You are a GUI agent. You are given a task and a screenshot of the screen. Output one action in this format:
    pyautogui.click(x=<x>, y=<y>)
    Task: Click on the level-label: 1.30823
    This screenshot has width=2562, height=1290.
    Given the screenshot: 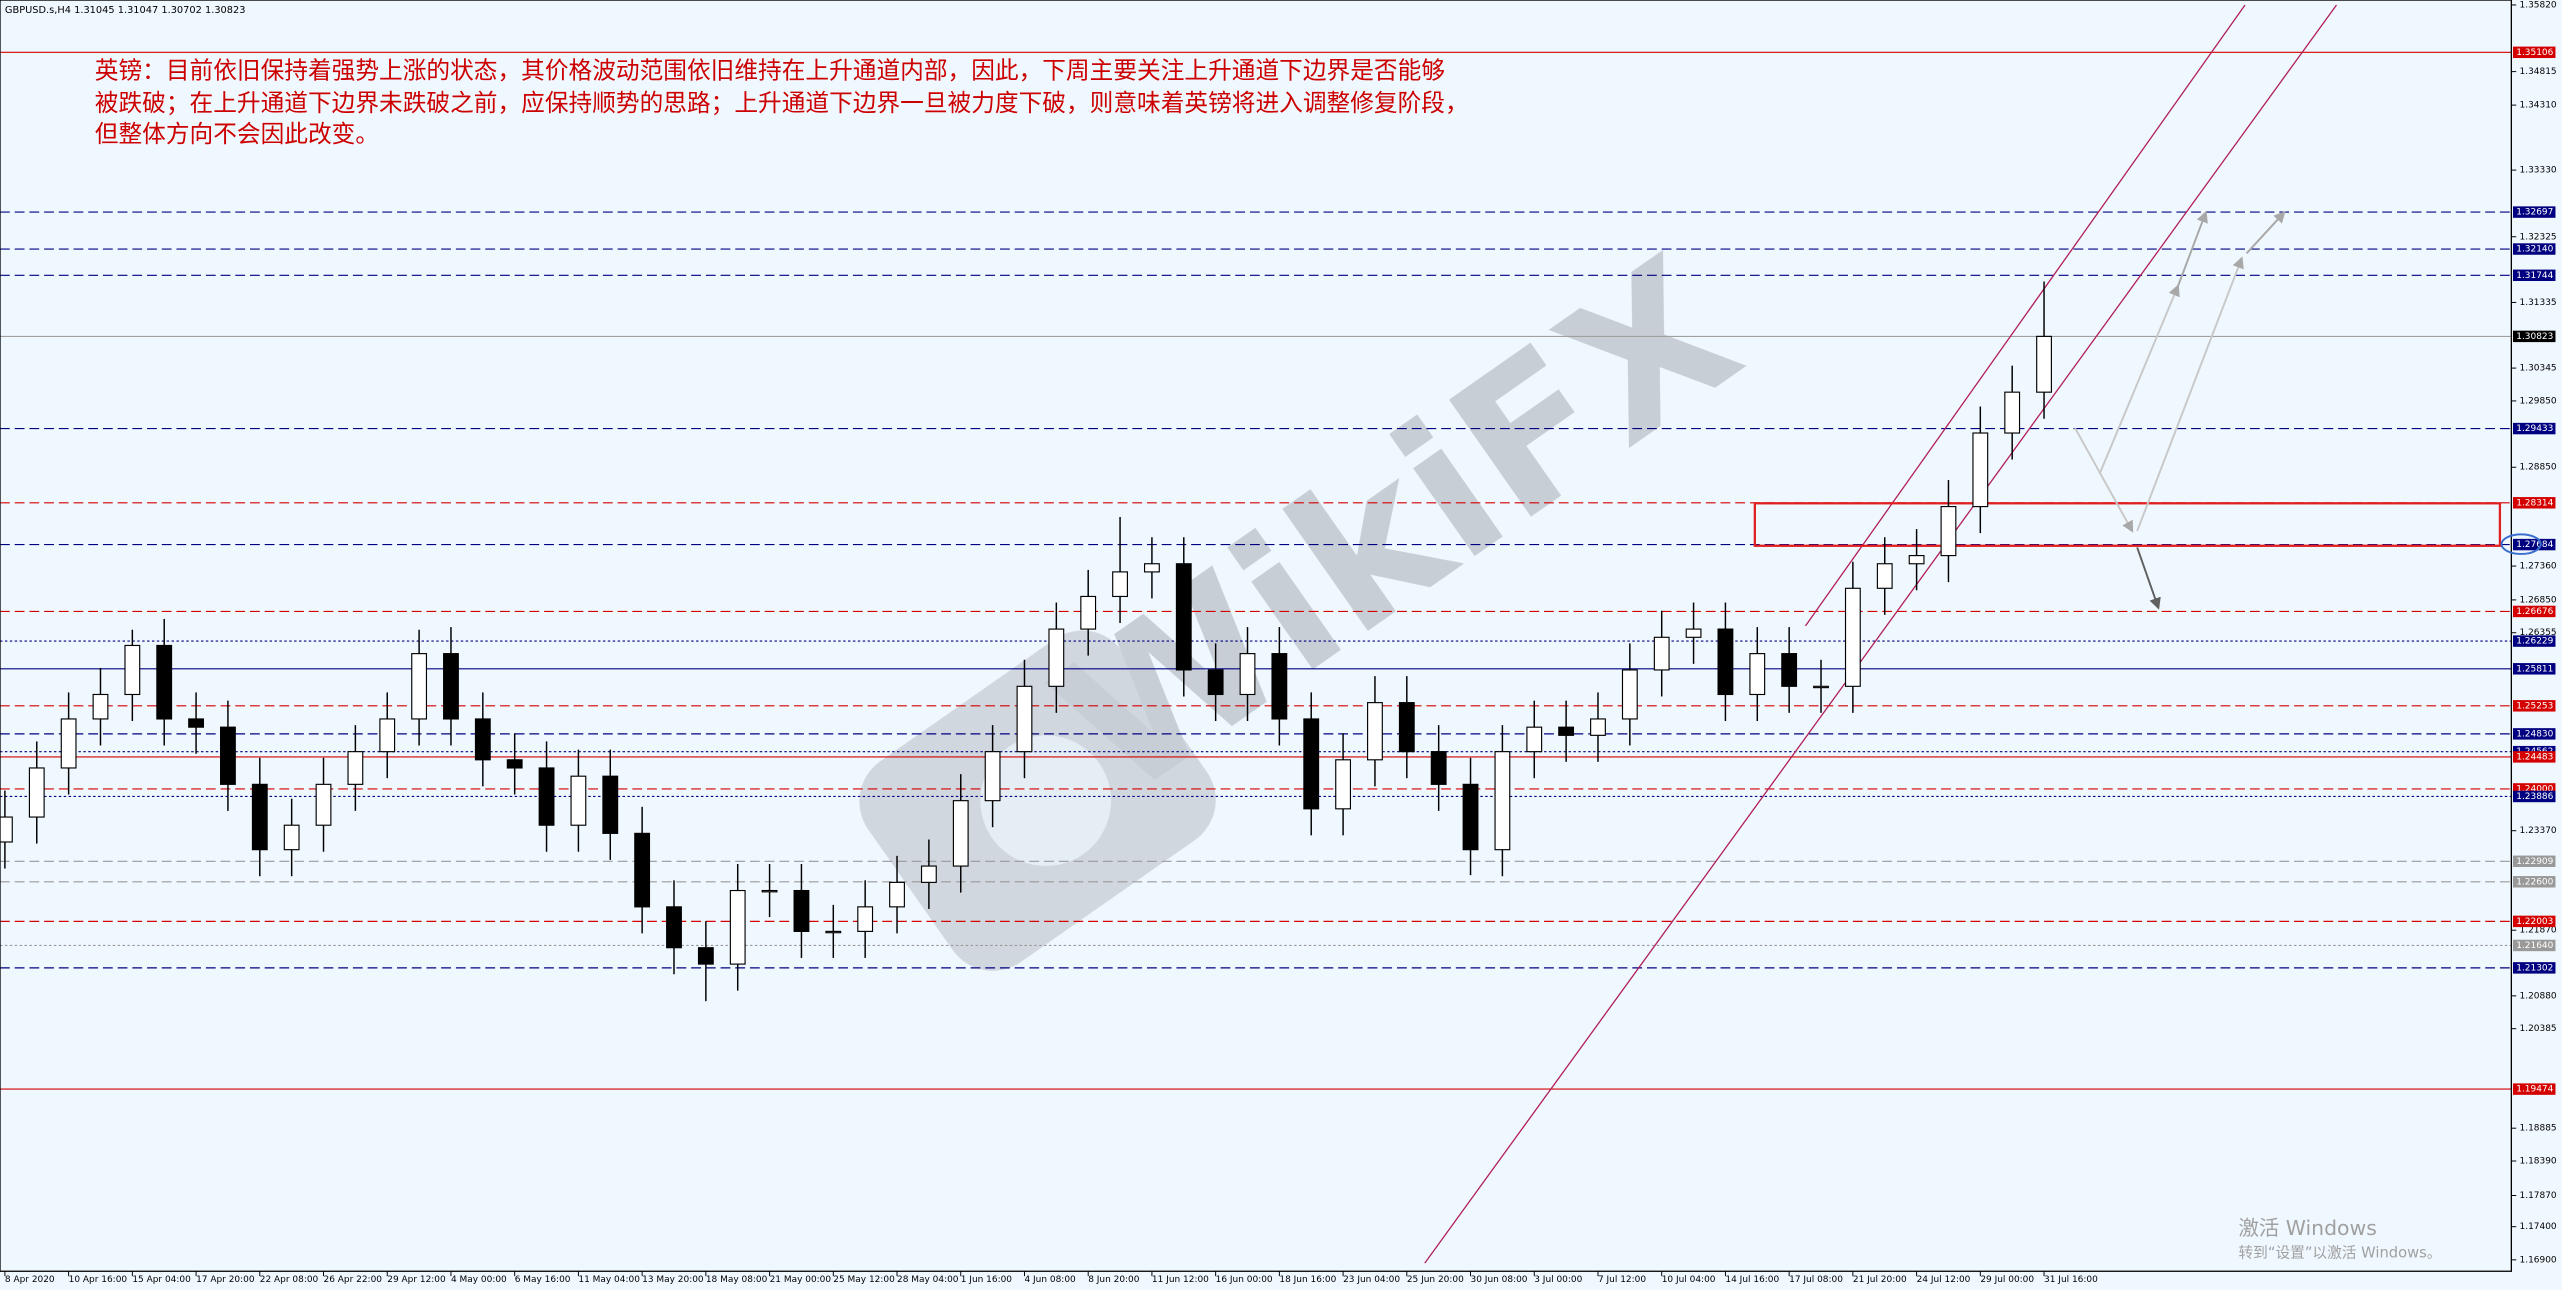 What is the action you would take?
    pyautogui.click(x=2534, y=337)
    